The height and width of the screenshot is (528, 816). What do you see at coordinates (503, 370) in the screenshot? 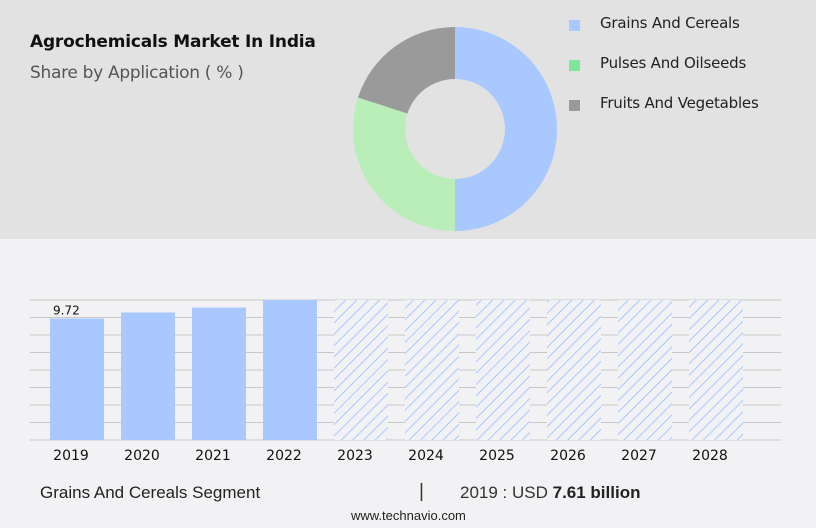
I see `bar-2025` at bounding box center [503, 370].